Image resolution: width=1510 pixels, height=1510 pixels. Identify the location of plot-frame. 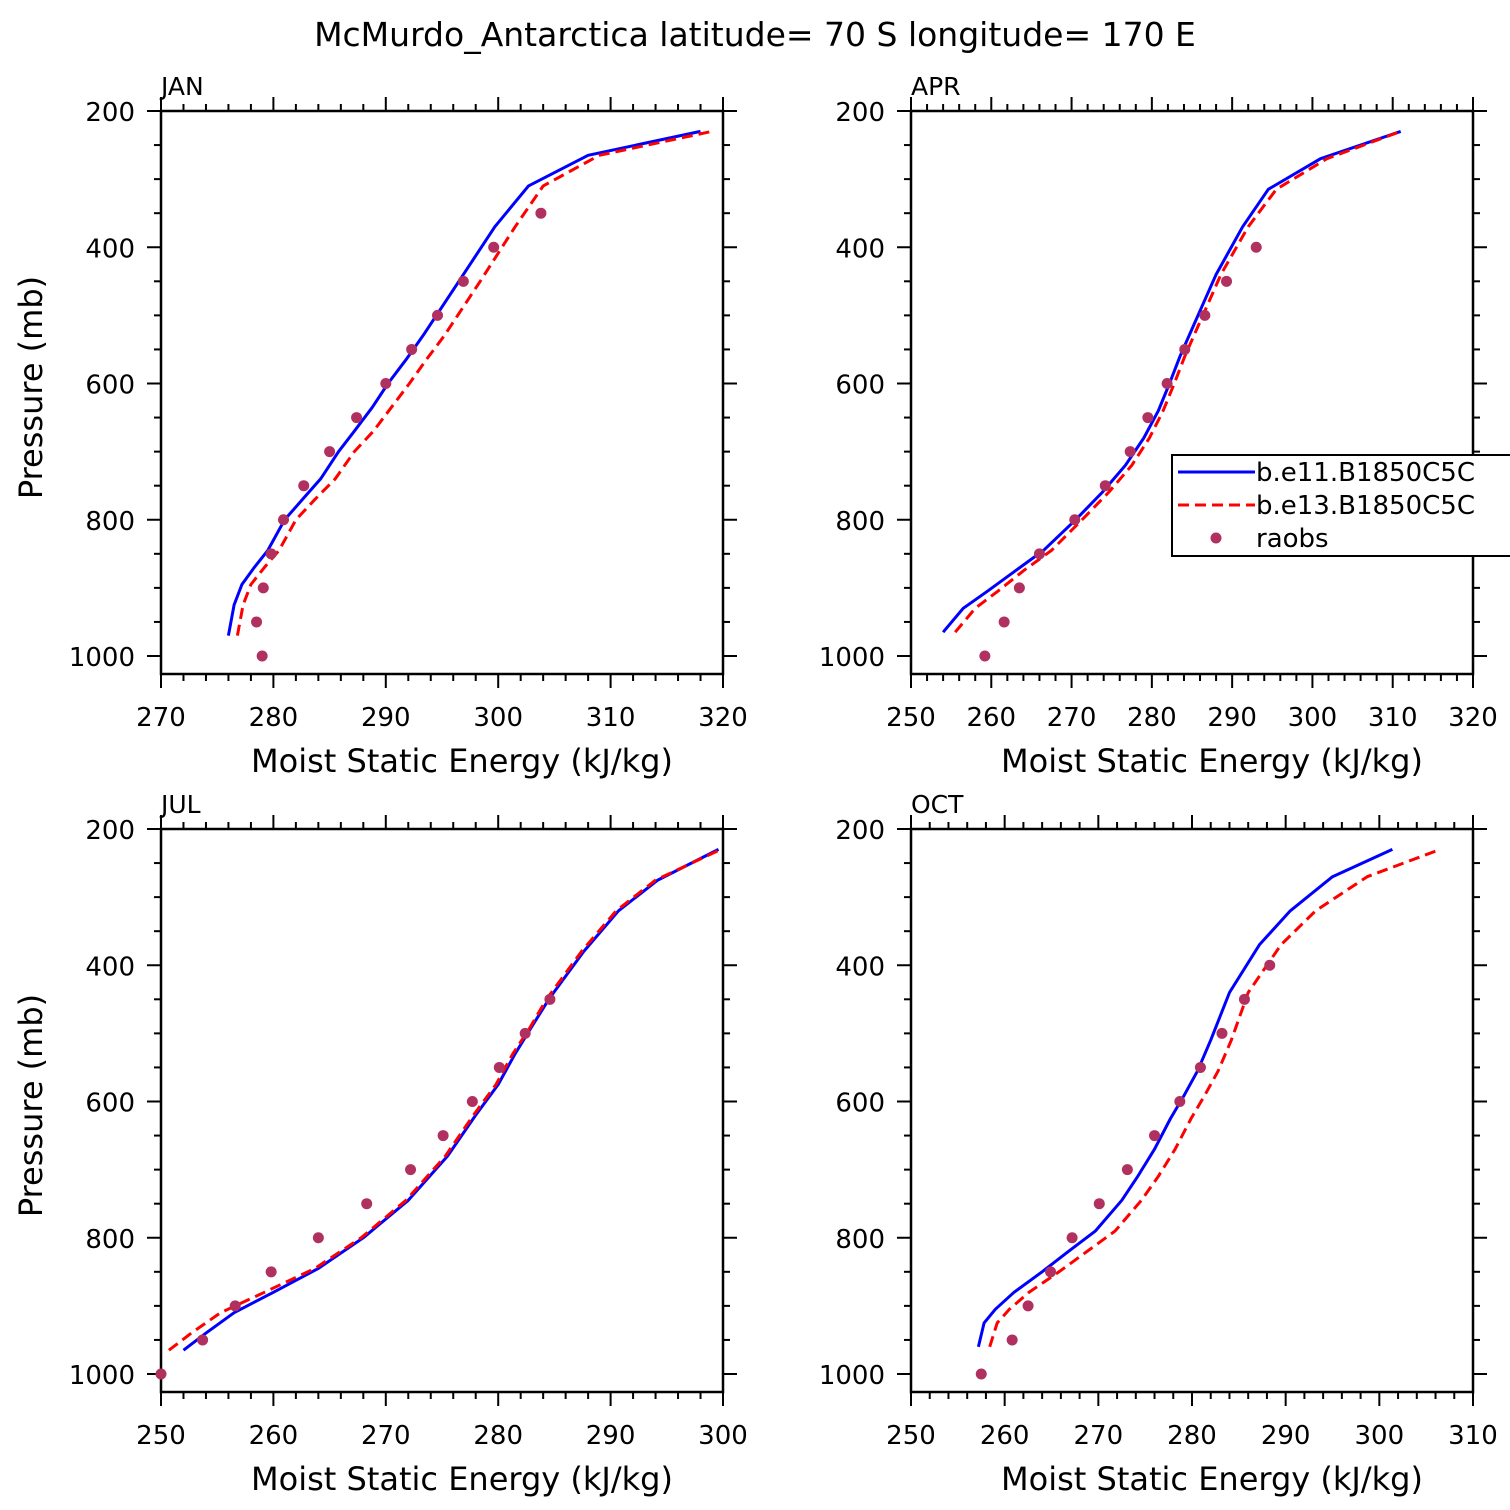
(442, 1110).